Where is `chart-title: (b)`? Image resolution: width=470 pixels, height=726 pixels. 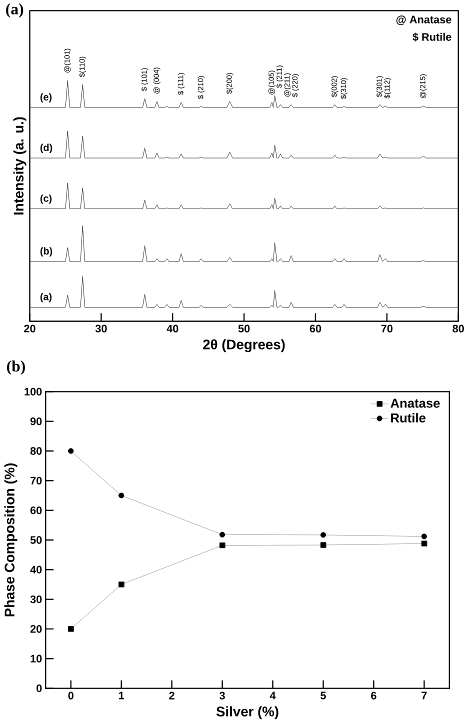 chart-title: (b) is located at coordinates (15, 367).